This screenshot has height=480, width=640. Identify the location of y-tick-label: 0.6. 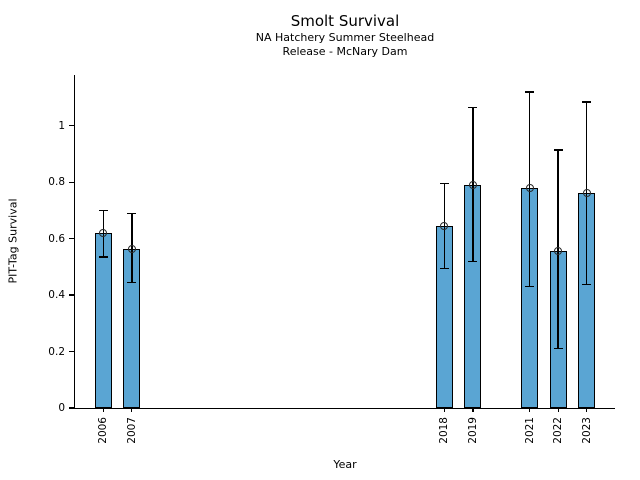
(56, 238).